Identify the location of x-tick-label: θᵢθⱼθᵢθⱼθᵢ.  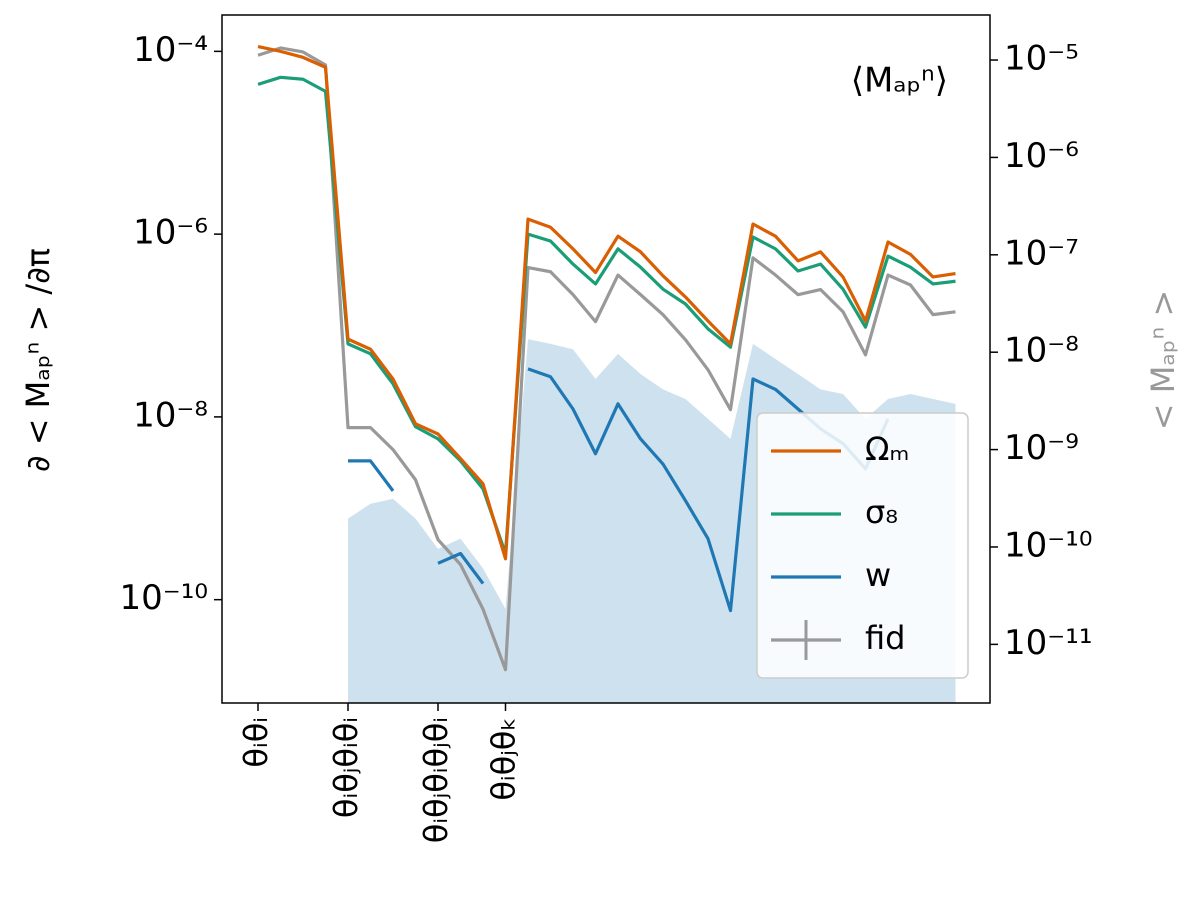
(436, 780).